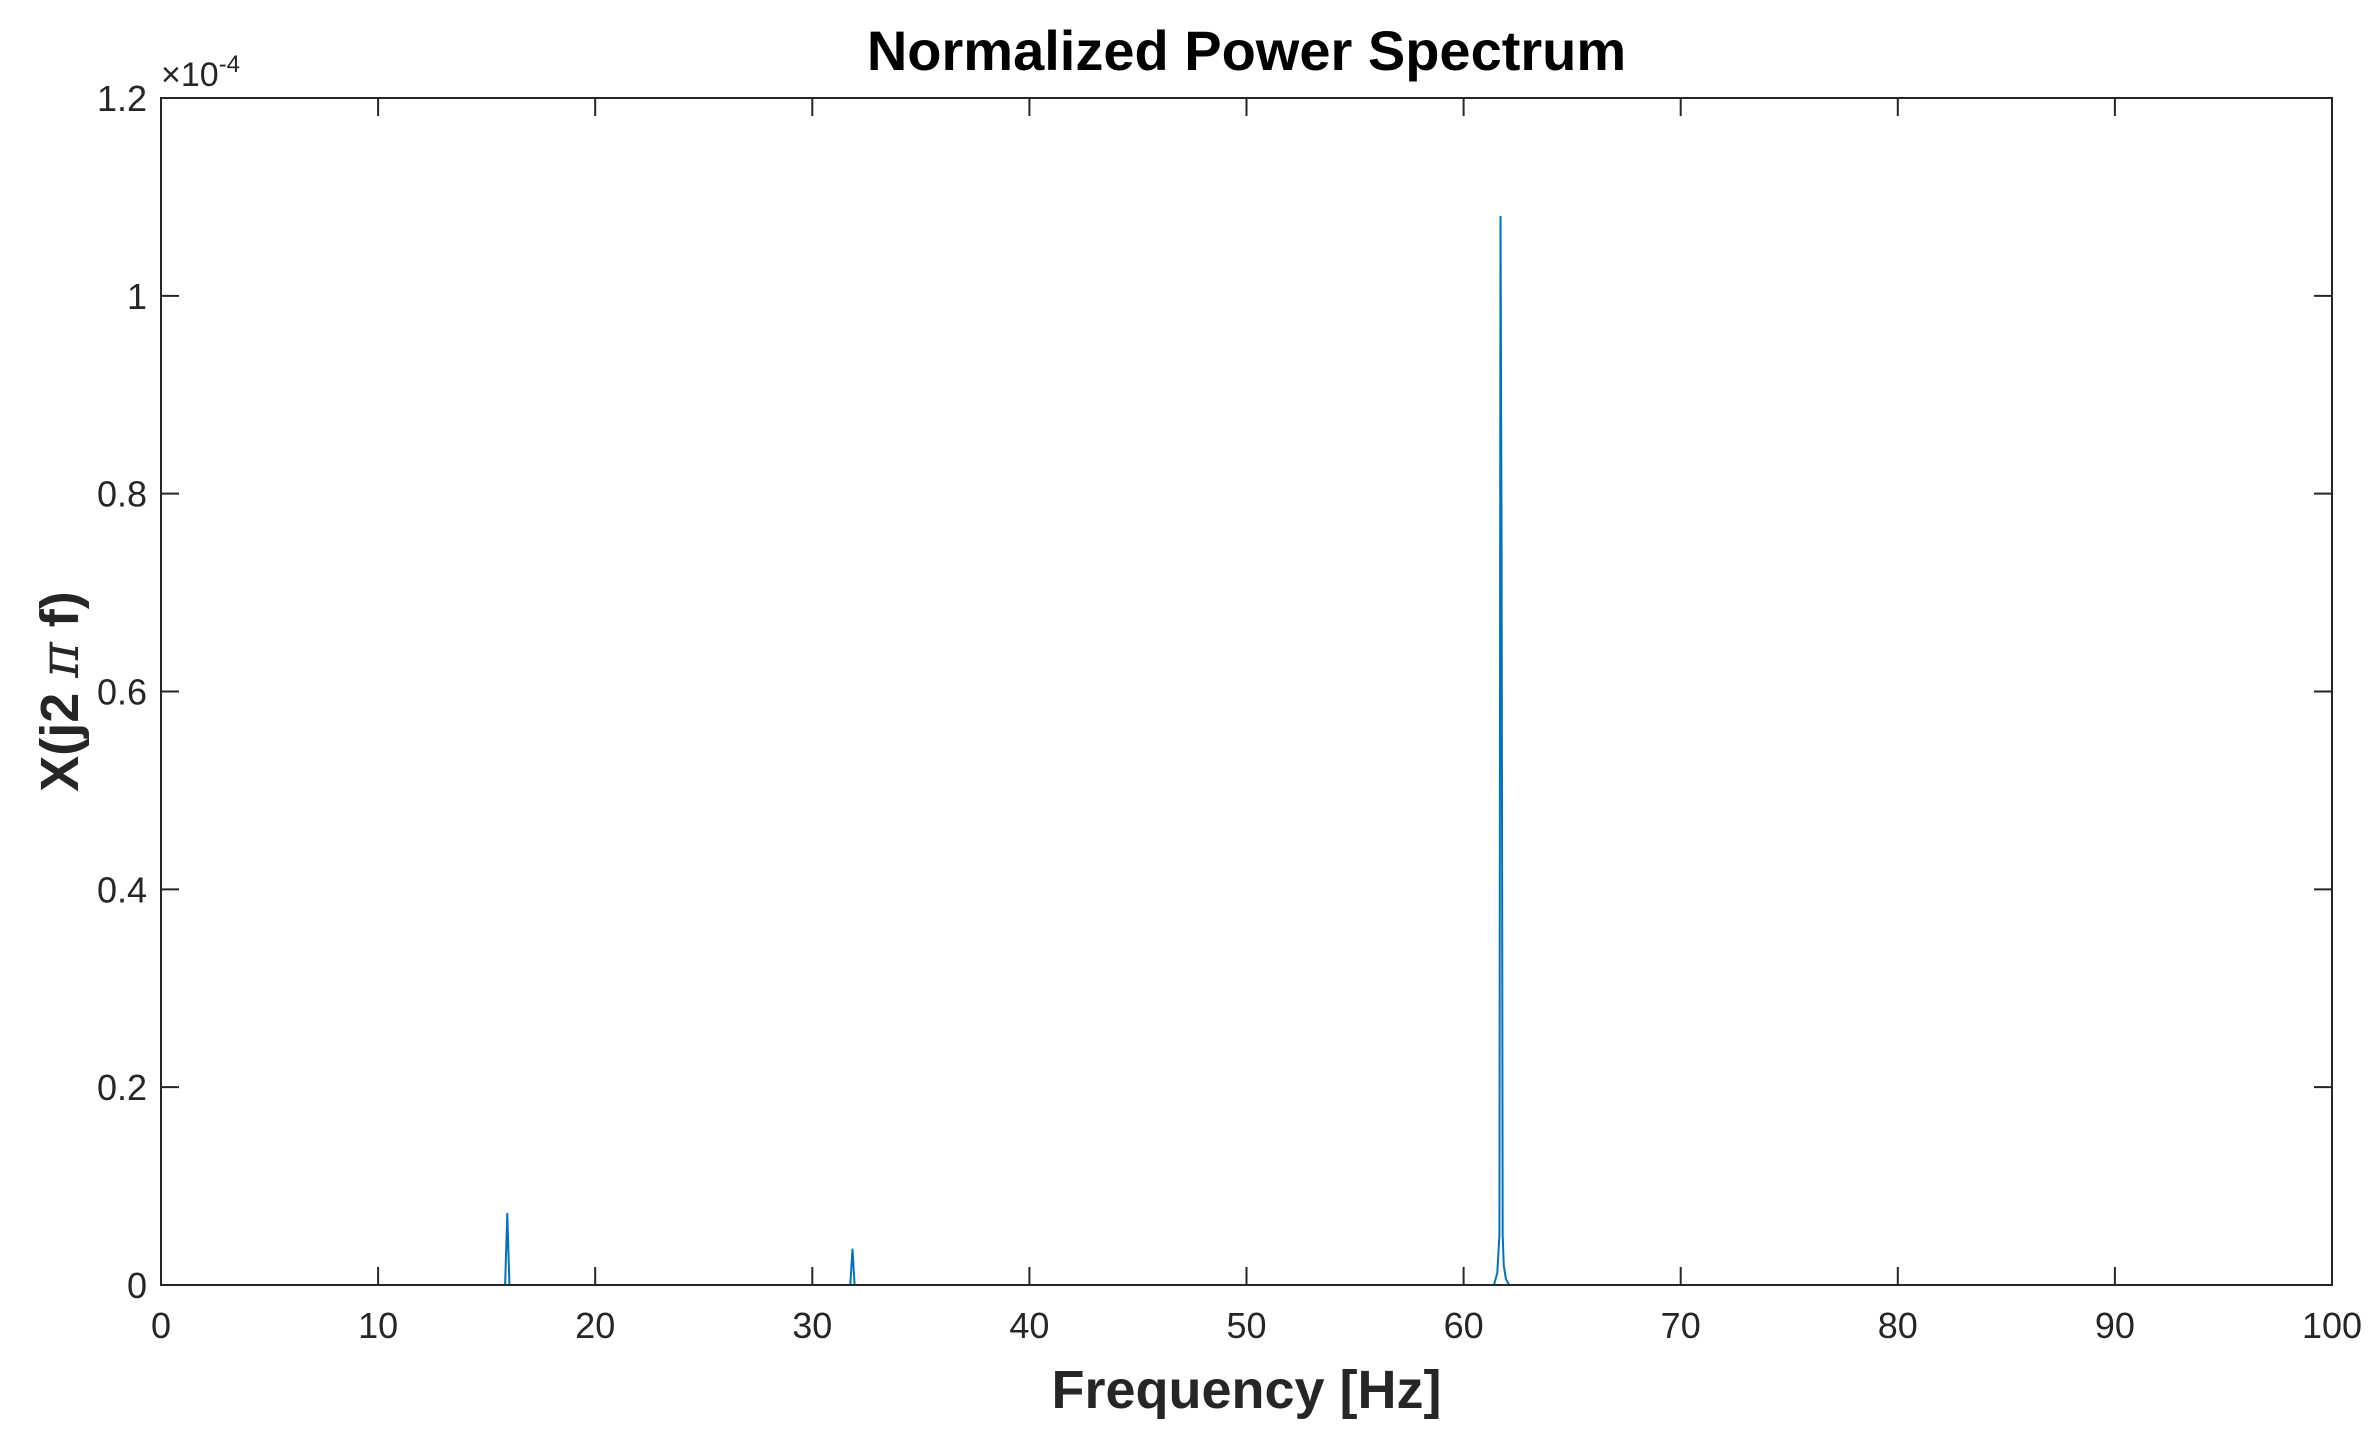 Image resolution: width=2378 pixels, height=1438 pixels. Describe the element at coordinates (1464, 1325) in the screenshot. I see `x-tick-label: 60` at that location.